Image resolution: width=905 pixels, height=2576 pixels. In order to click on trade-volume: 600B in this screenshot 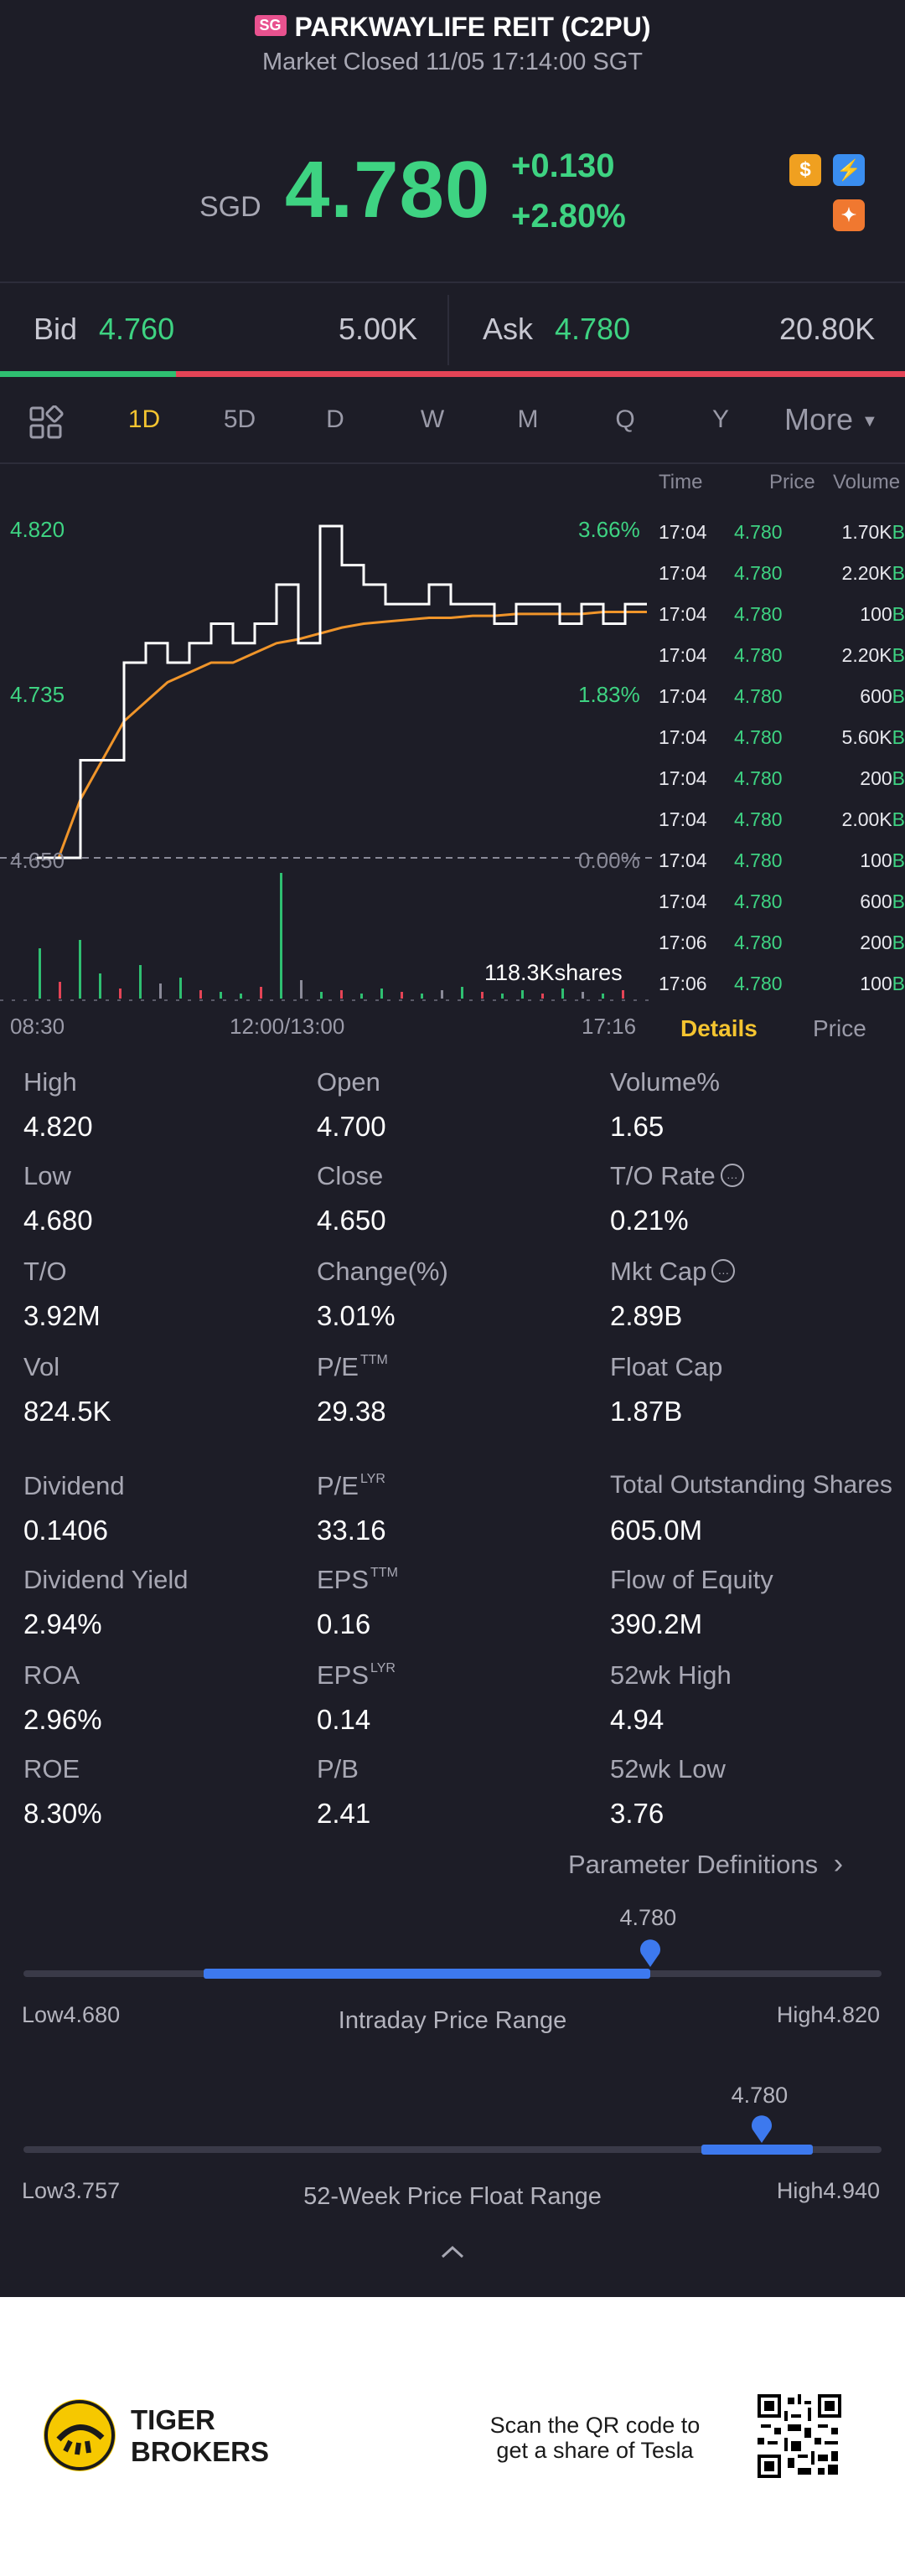, I will do `click(883, 902)`.